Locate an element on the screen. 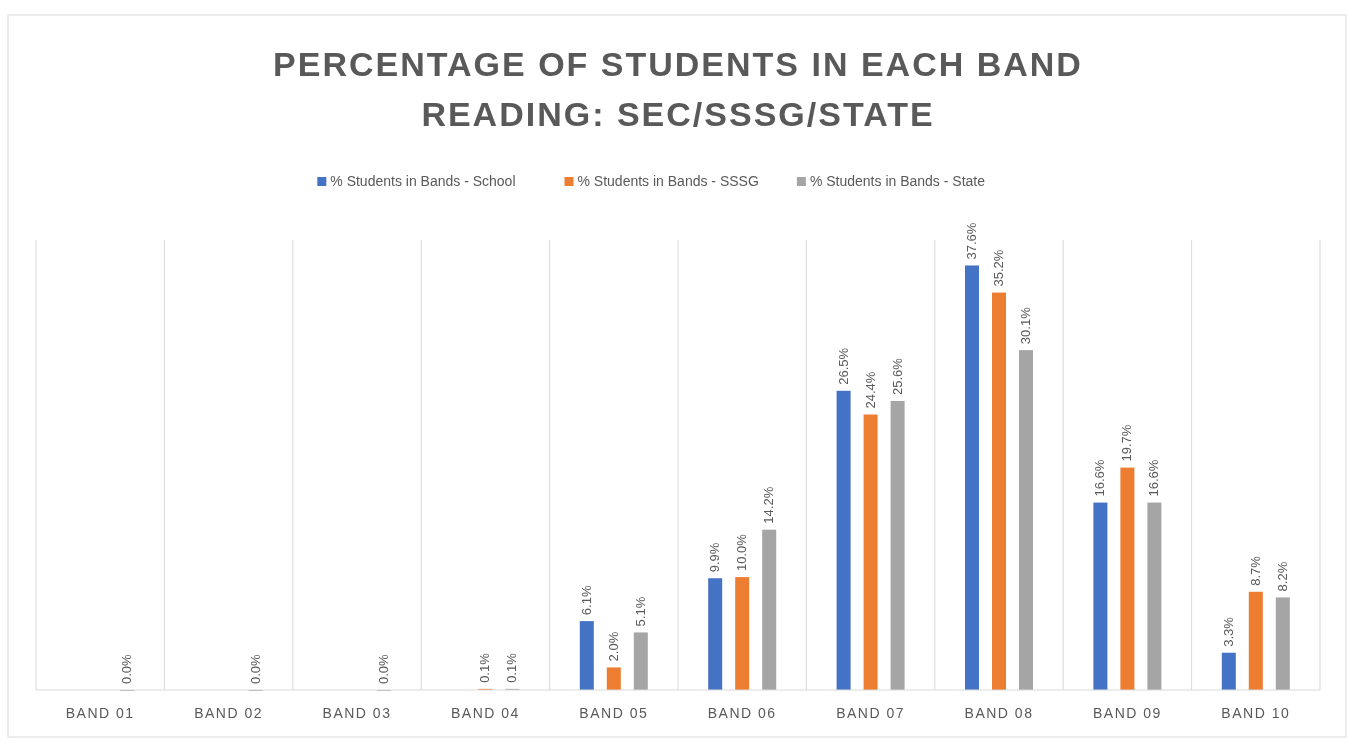 Image resolution: width=1354 pixels, height=742 pixels. x-tick-label: BAND 01 is located at coordinates (100, 713).